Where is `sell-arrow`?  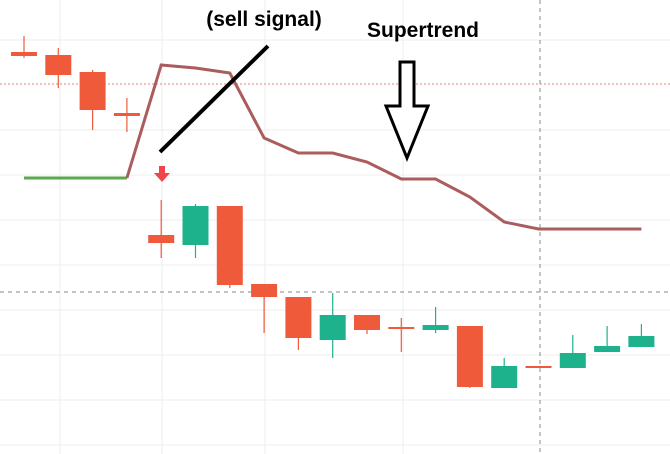
sell-arrow is located at coordinates (162, 174).